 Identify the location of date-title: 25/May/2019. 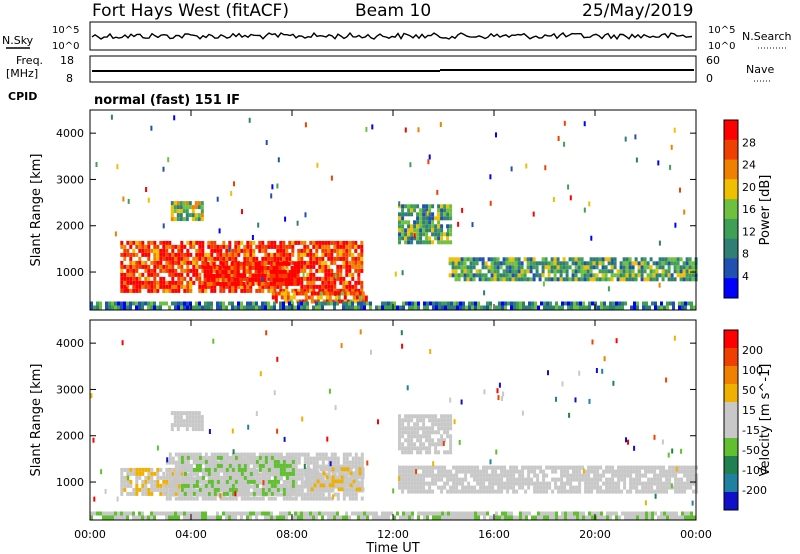
(638, 11).